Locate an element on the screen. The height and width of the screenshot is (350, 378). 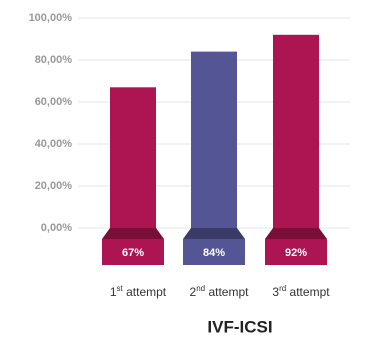
x-tick-label: 3rd attempt is located at coordinates (301, 291).